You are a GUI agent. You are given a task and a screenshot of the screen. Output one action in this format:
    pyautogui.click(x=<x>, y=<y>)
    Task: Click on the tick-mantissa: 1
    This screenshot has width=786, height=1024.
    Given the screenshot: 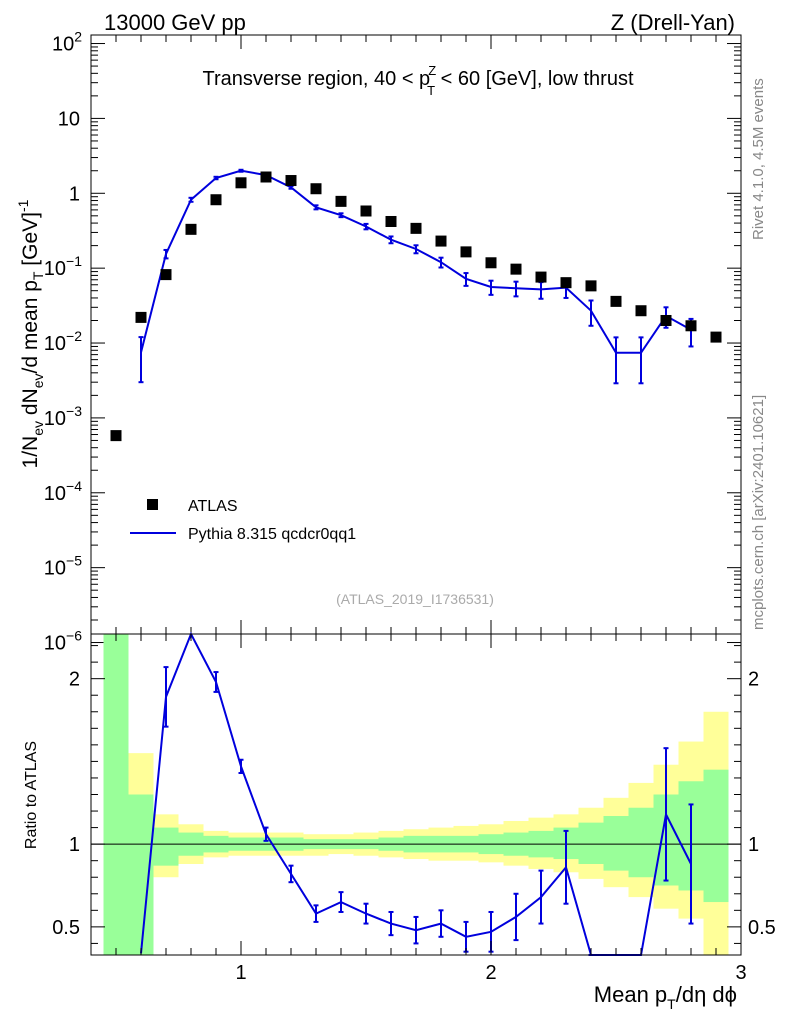 What is the action you would take?
    pyautogui.click(x=74, y=194)
    